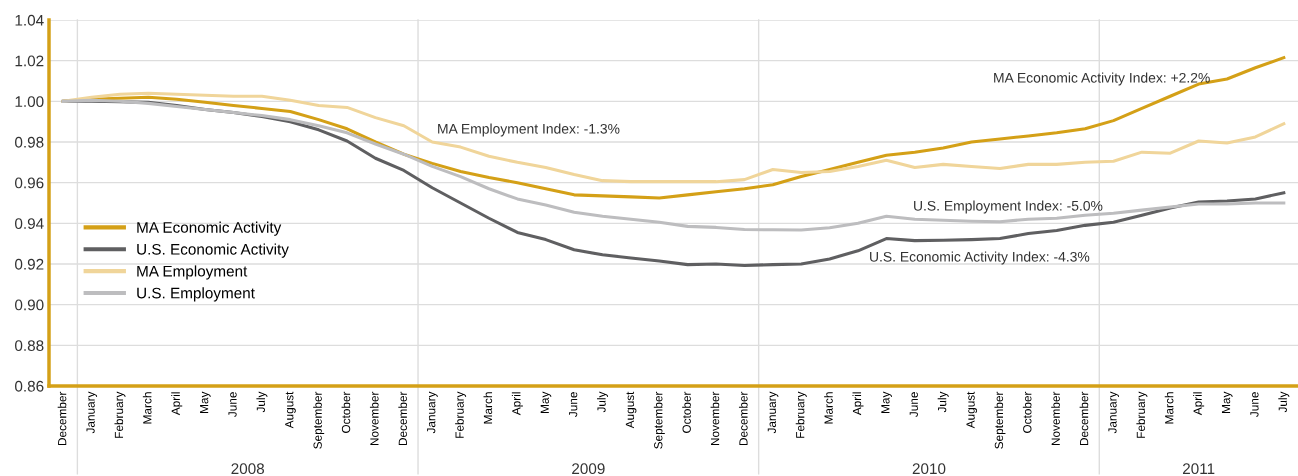 This screenshot has width=1298, height=476. Describe the element at coordinates (1198, 469) in the screenshot. I see `text: 2011` at that location.